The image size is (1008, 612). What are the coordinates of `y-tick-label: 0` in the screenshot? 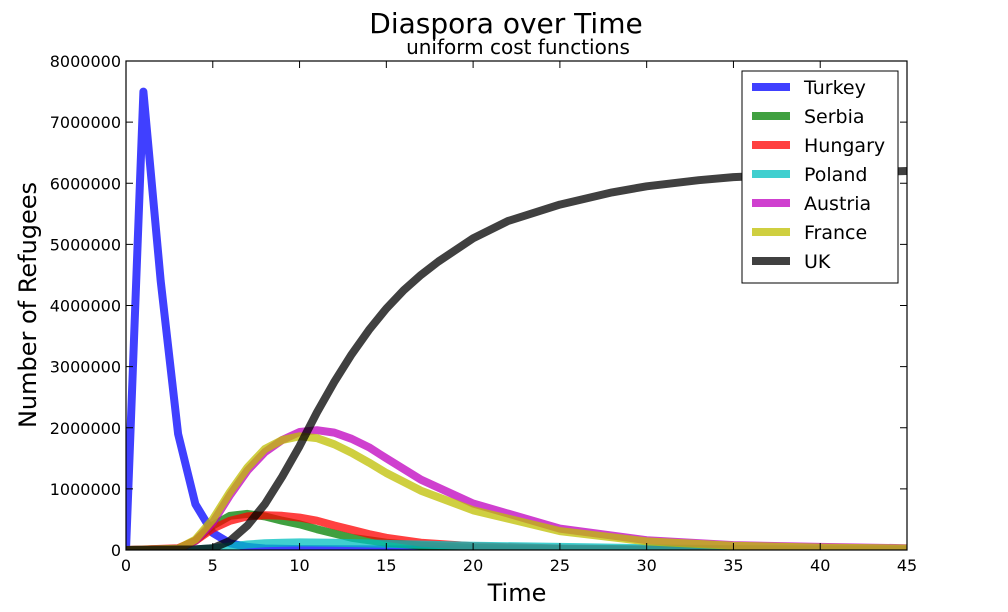 It's located at (116, 550).